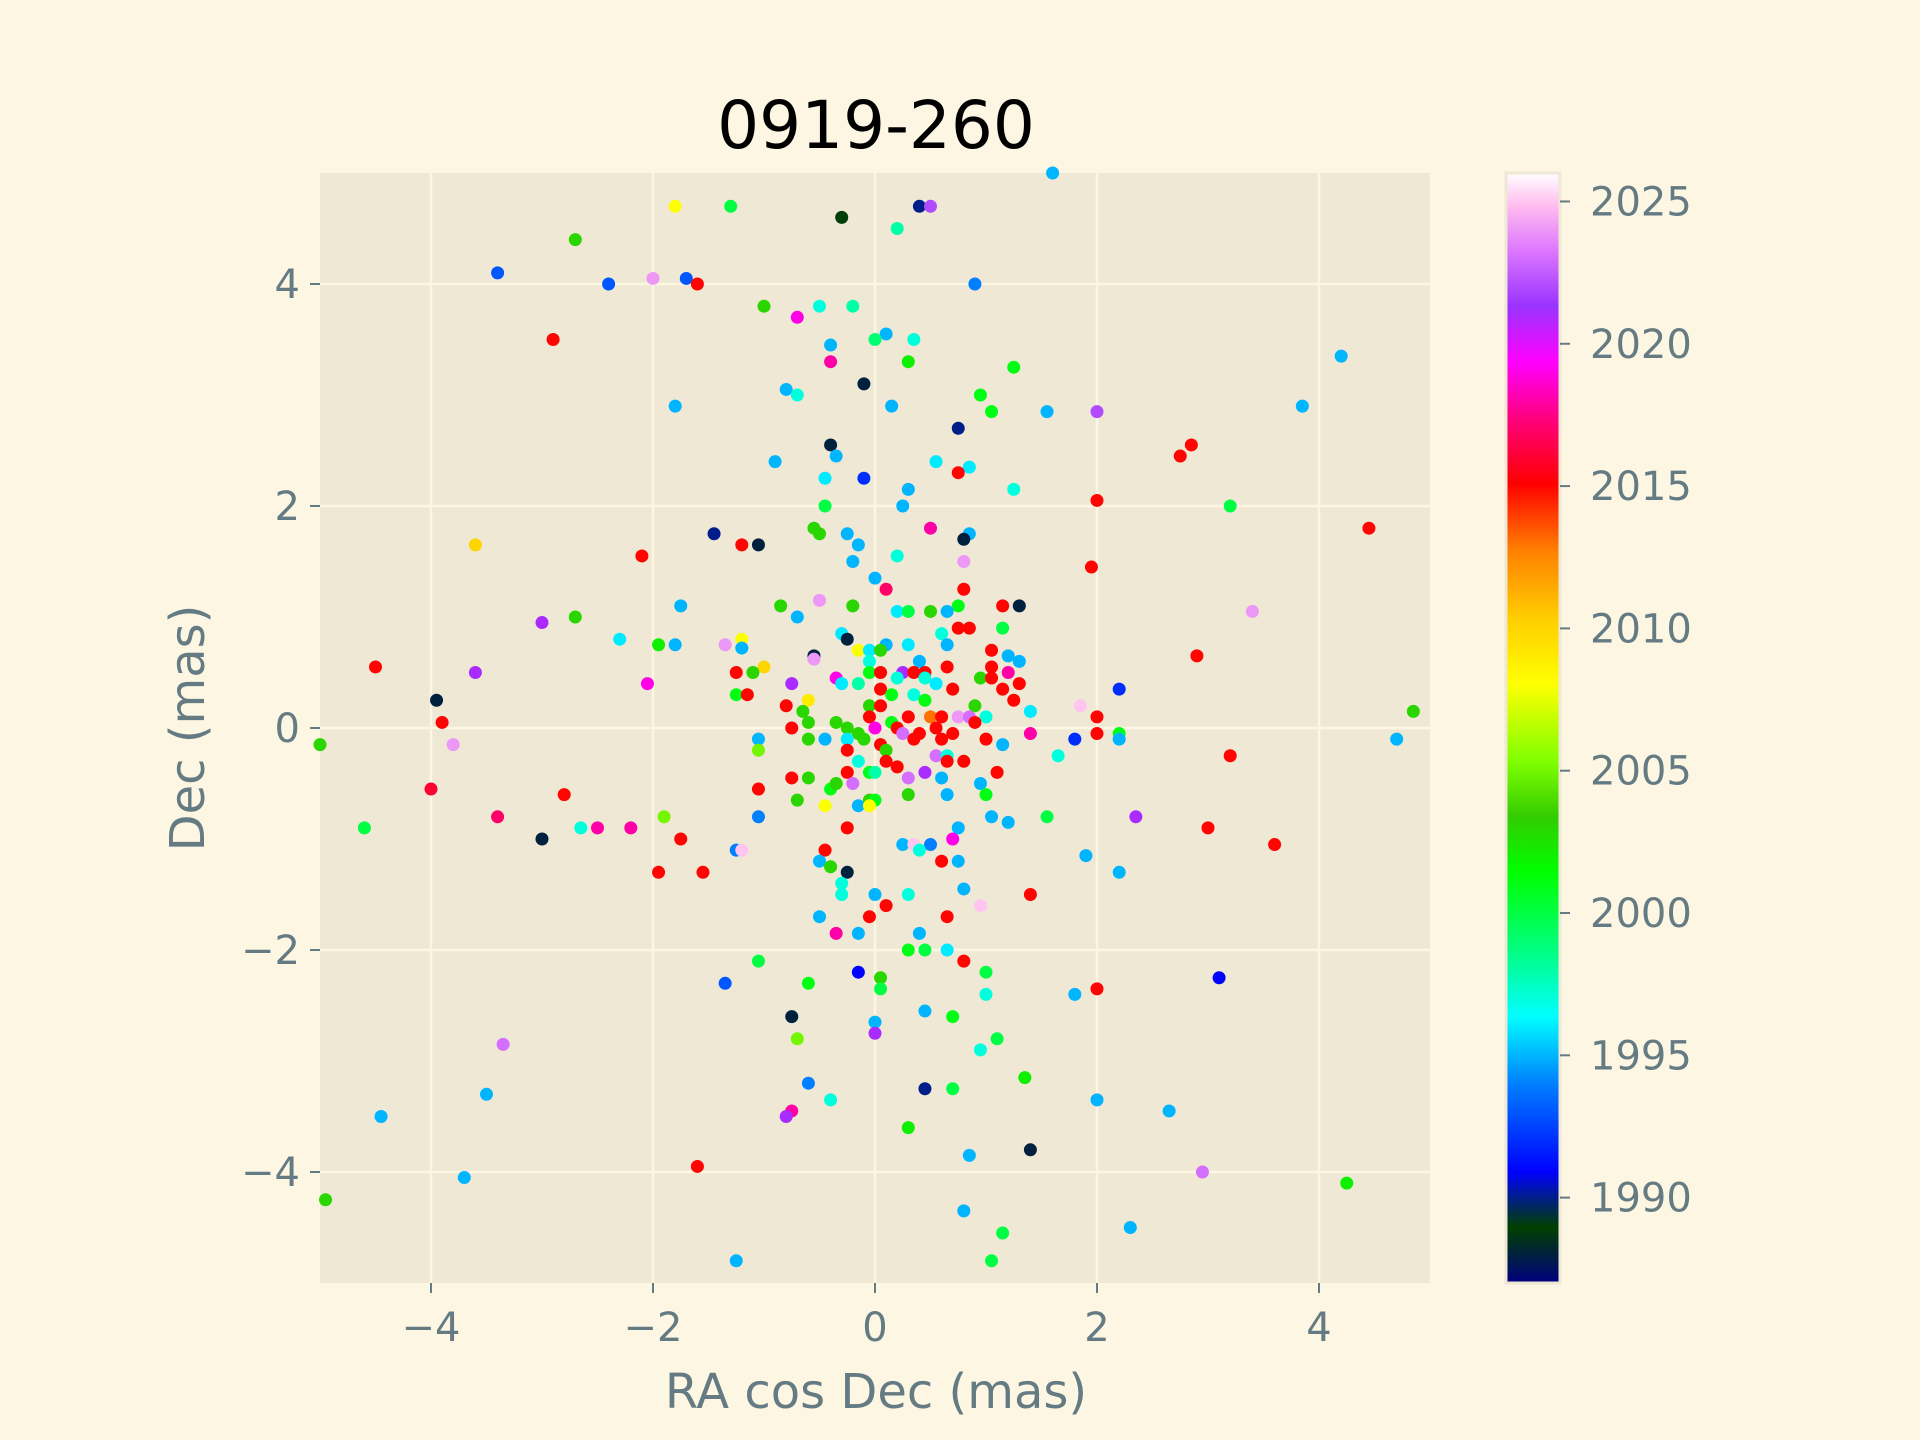 Image resolution: width=1920 pixels, height=1440 pixels. What do you see at coordinates (876, 1392) in the screenshot?
I see `x-axis-label: RA cos Dec (mas)` at bounding box center [876, 1392].